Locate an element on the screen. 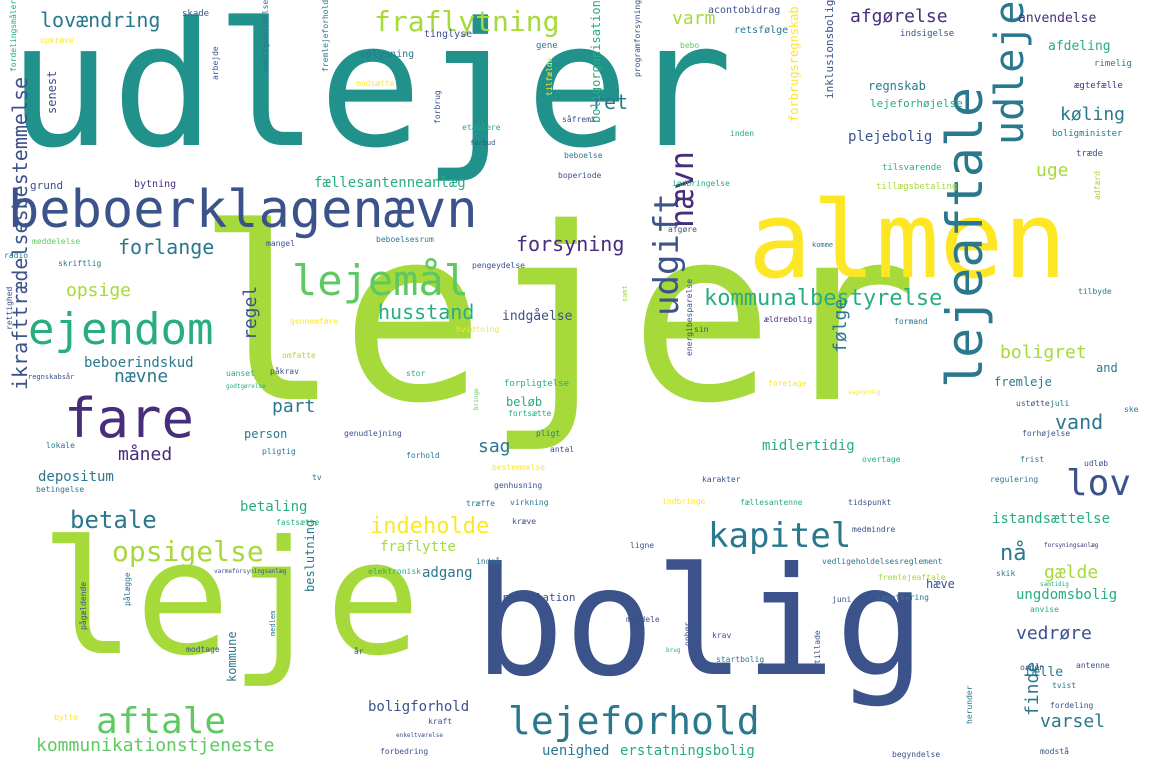 This screenshot has height=770, width=1155. word: vedligeholdelse is located at coordinates (265, 36).